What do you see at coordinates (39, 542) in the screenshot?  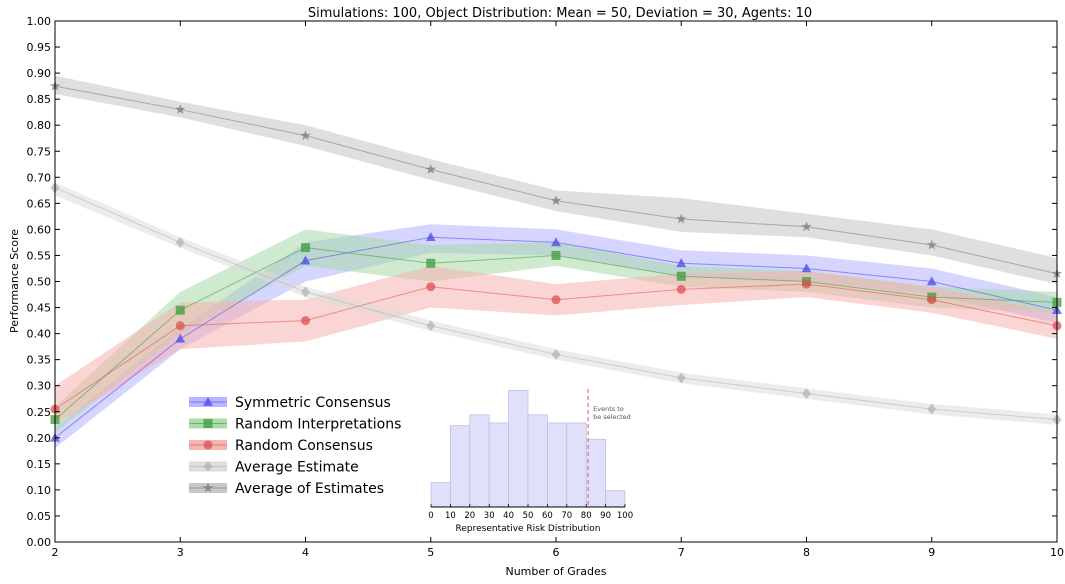 I see `y-tick-label: 0.00` at bounding box center [39, 542].